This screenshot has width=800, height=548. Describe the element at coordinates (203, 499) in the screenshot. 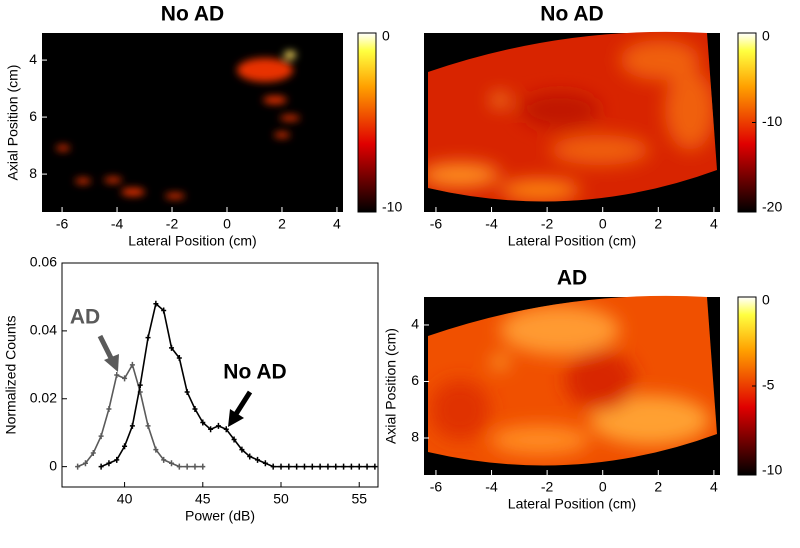

I see `x-tick-label: 45` at that location.